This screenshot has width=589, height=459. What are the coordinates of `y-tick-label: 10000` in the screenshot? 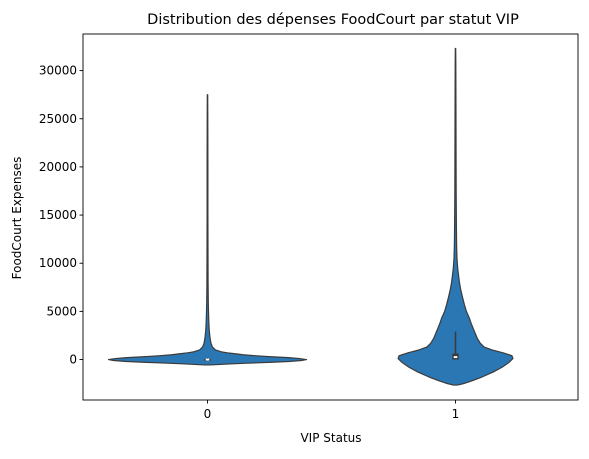 It's located at (58, 263).